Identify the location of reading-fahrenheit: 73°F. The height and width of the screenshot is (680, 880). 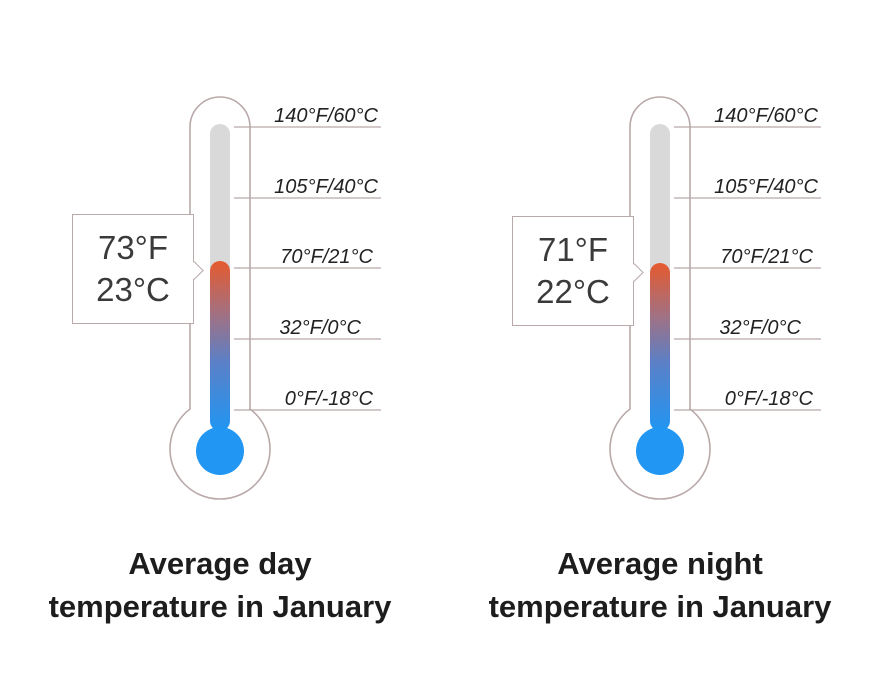
(133, 247).